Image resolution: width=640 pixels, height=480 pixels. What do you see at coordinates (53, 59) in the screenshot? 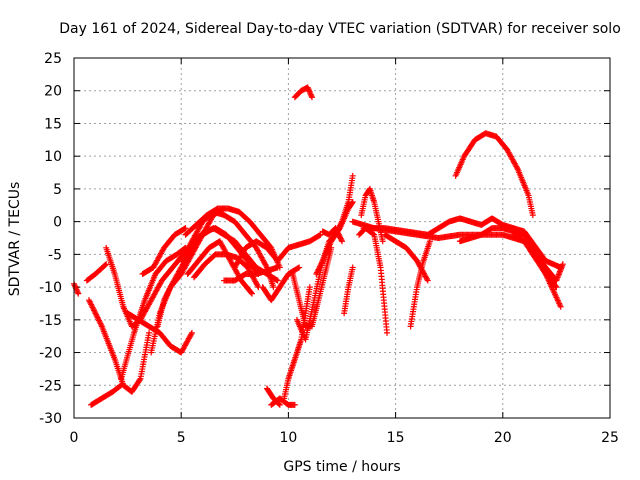
I see `y-tick-label: 25` at bounding box center [53, 59].